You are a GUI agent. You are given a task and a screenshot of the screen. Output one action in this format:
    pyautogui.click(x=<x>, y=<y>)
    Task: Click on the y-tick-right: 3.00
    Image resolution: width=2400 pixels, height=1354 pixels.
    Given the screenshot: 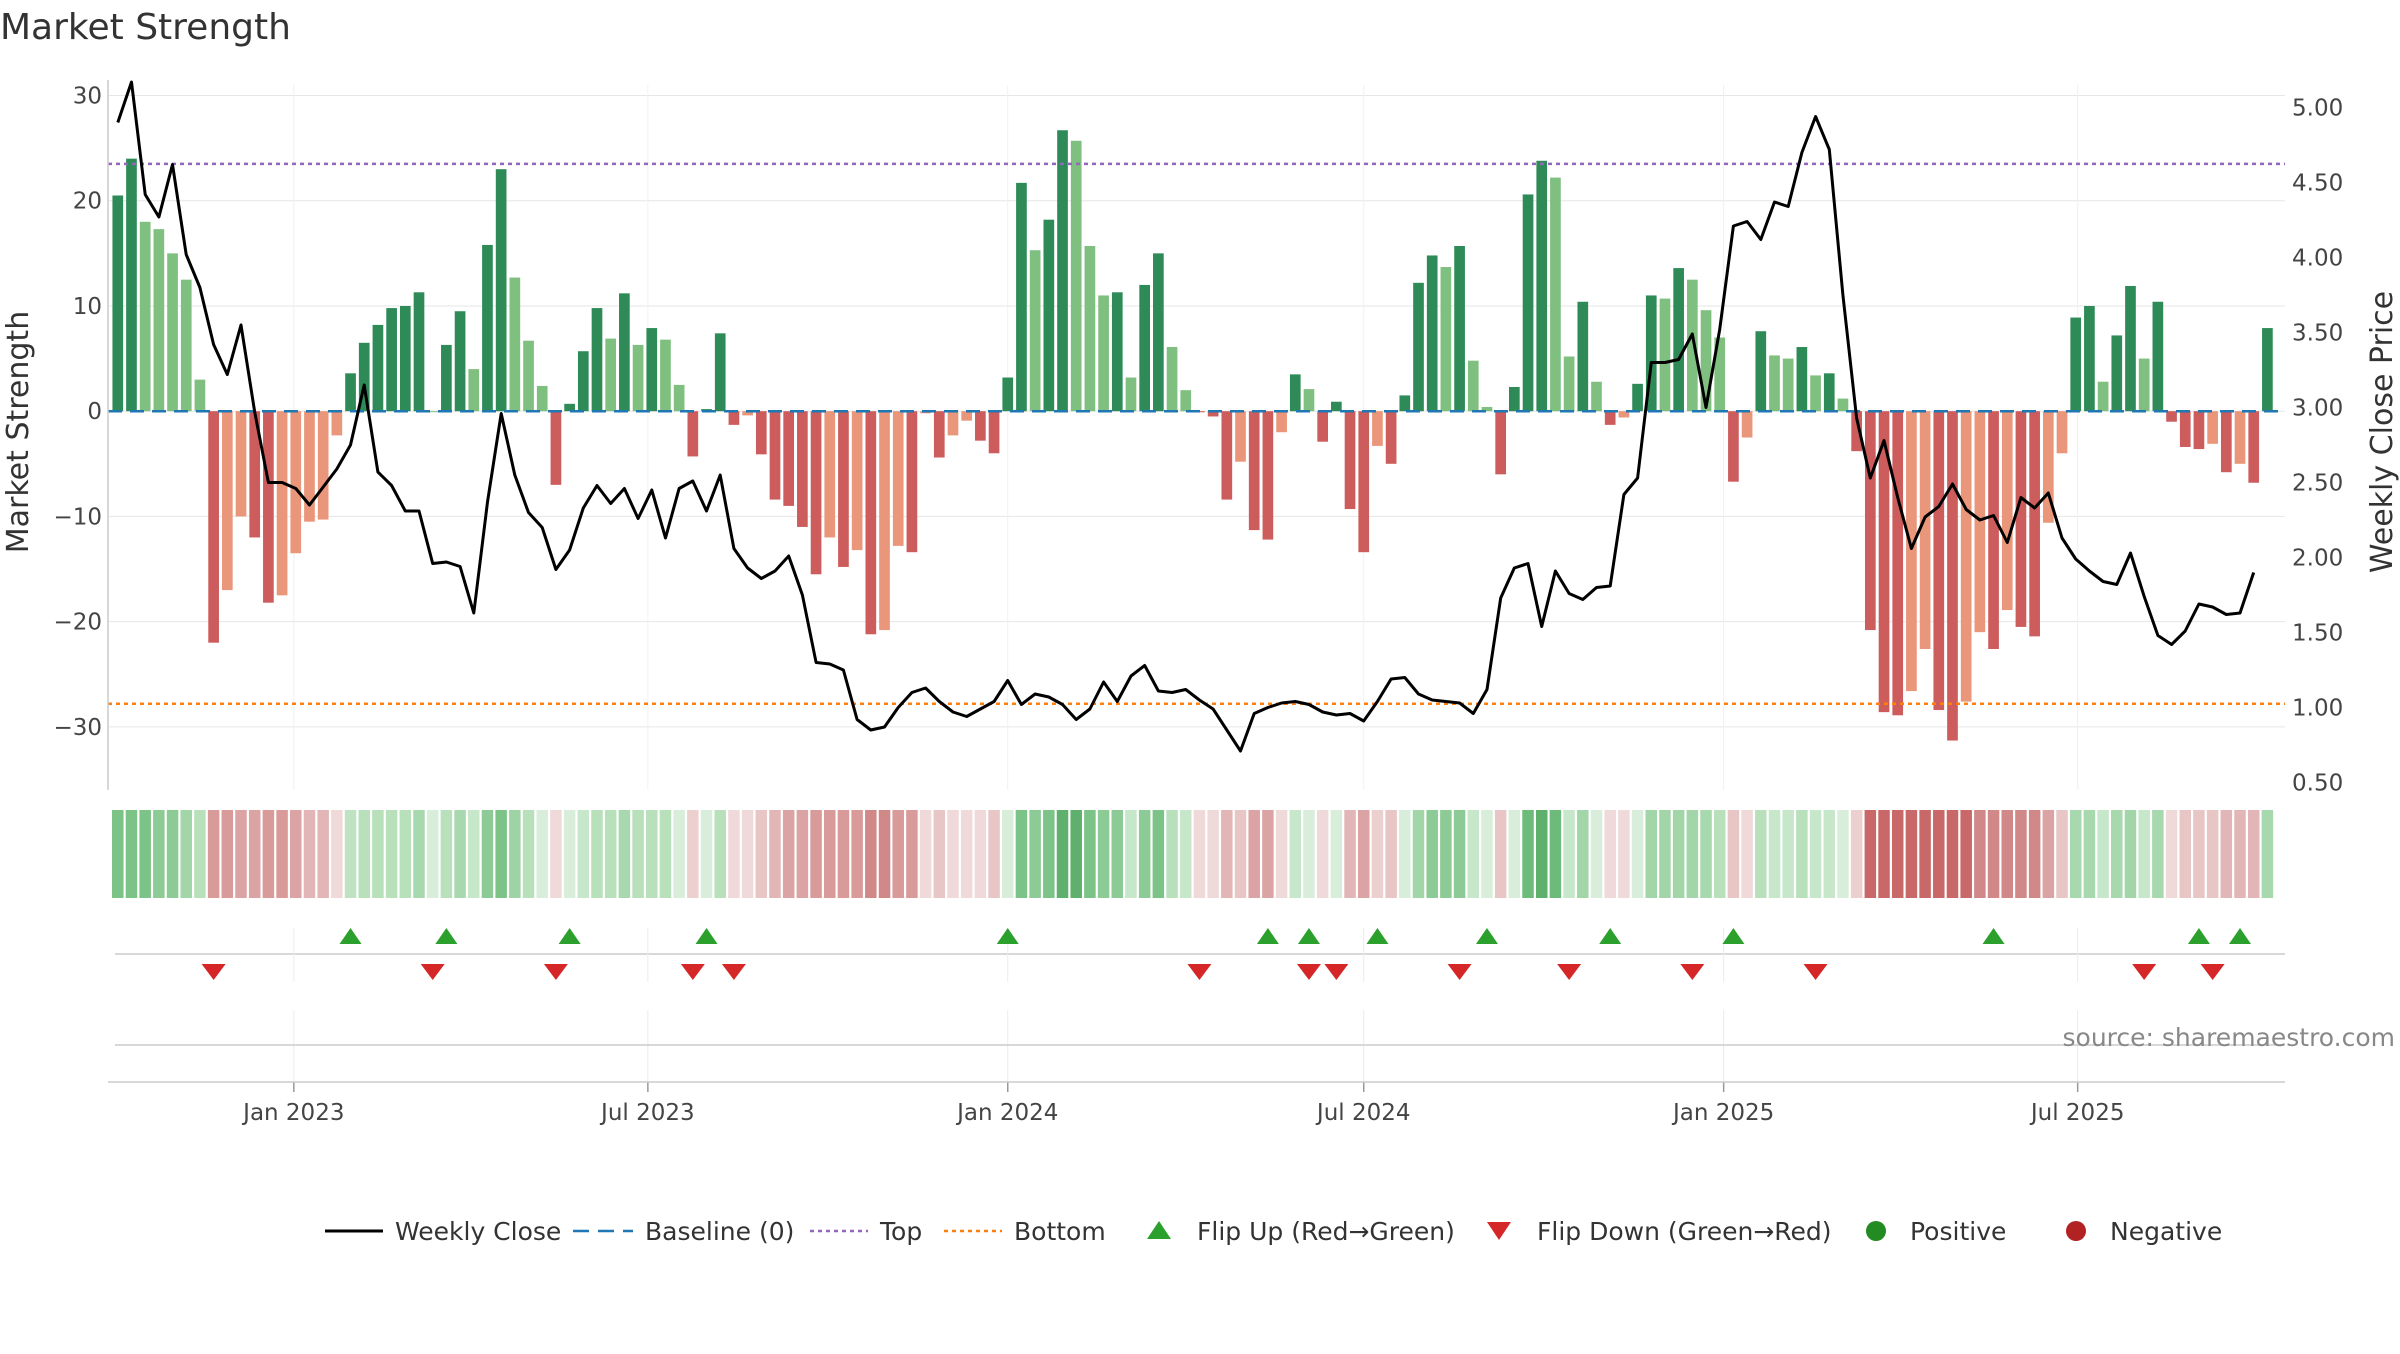 What is the action you would take?
    pyautogui.click(x=2317, y=409)
    